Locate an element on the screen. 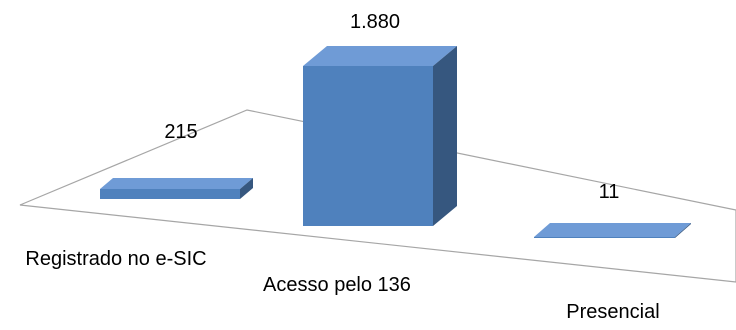  category-label: Registrado no e-SIC is located at coordinates (115, 259).